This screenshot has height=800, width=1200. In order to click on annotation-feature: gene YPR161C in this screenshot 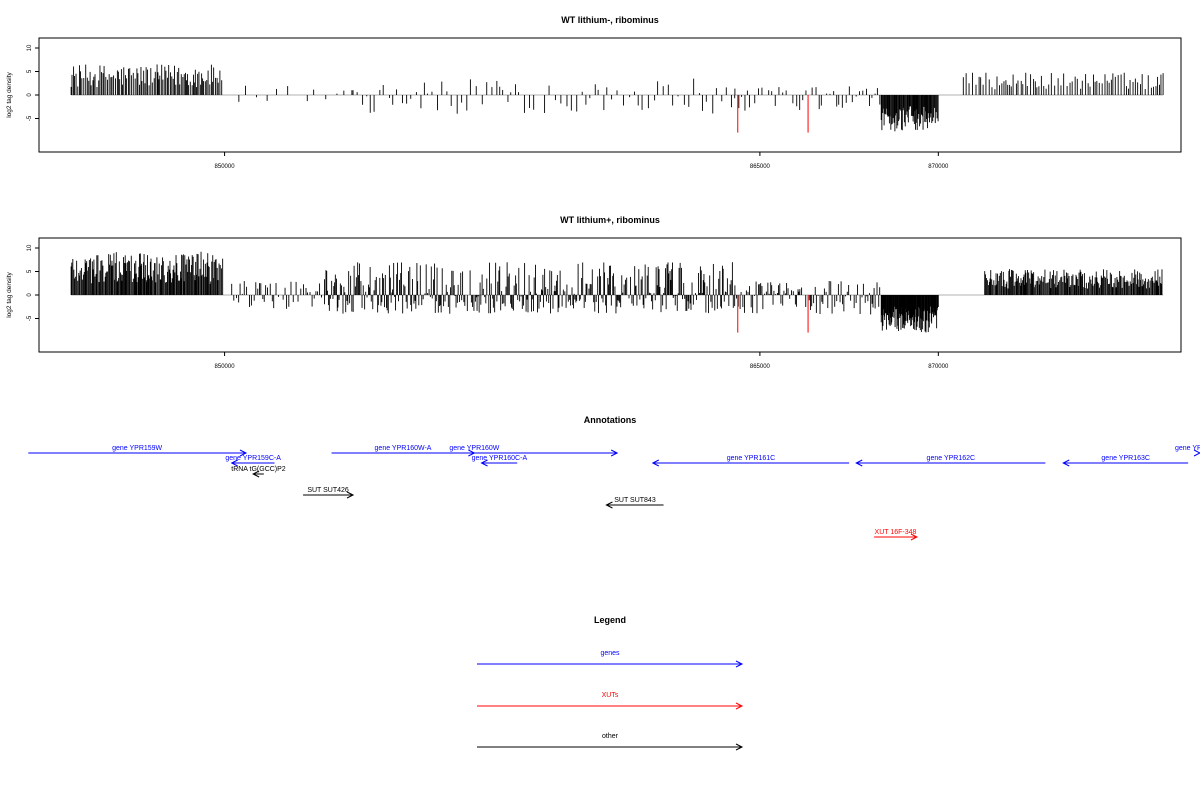, I will do `click(750, 461)`.